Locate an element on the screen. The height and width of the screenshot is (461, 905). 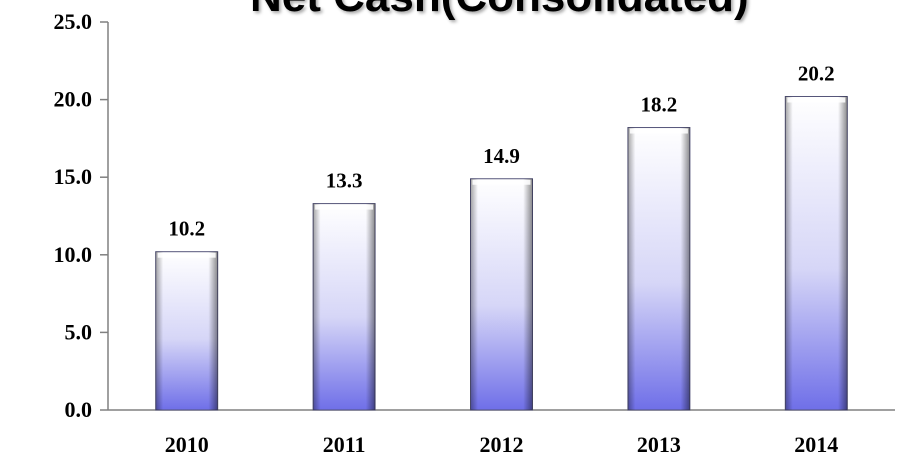
y-axis-ticks: 0.0 5.0 10.0 15.0 20.0 25.0 is located at coordinates (81, 215).